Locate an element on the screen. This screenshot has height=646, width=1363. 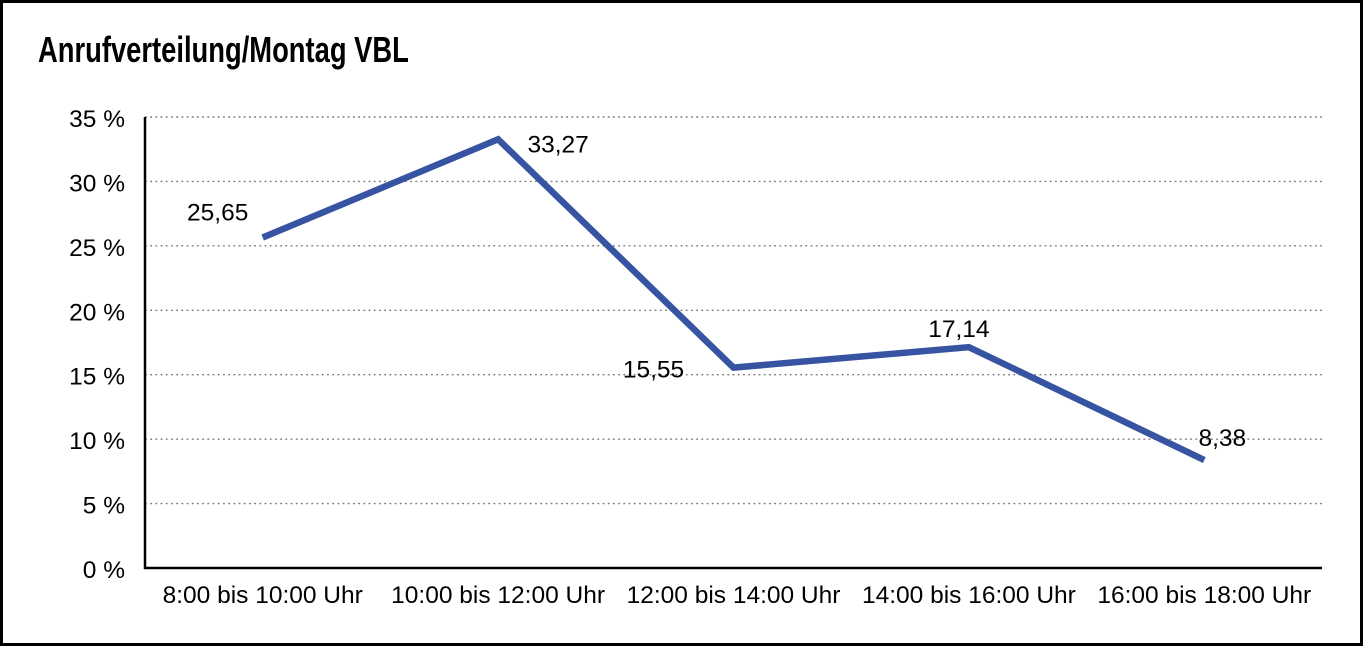
y-tick-label: 25 % is located at coordinates (97, 248).